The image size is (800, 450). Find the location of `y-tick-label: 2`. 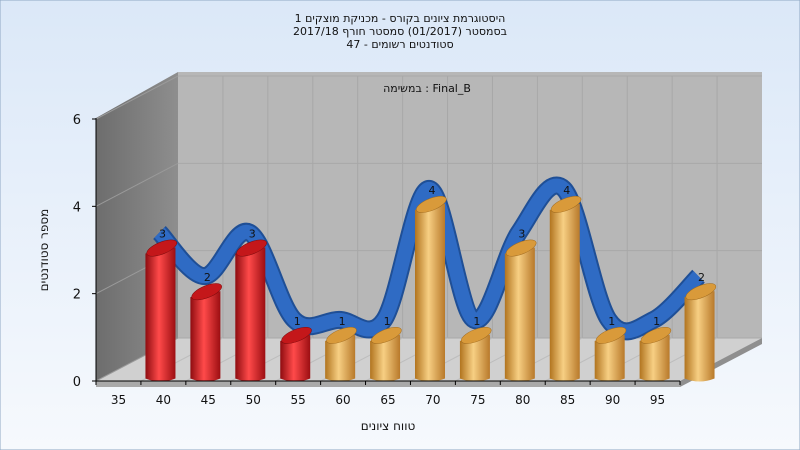

y-tick-label: 2 is located at coordinates (77, 295).